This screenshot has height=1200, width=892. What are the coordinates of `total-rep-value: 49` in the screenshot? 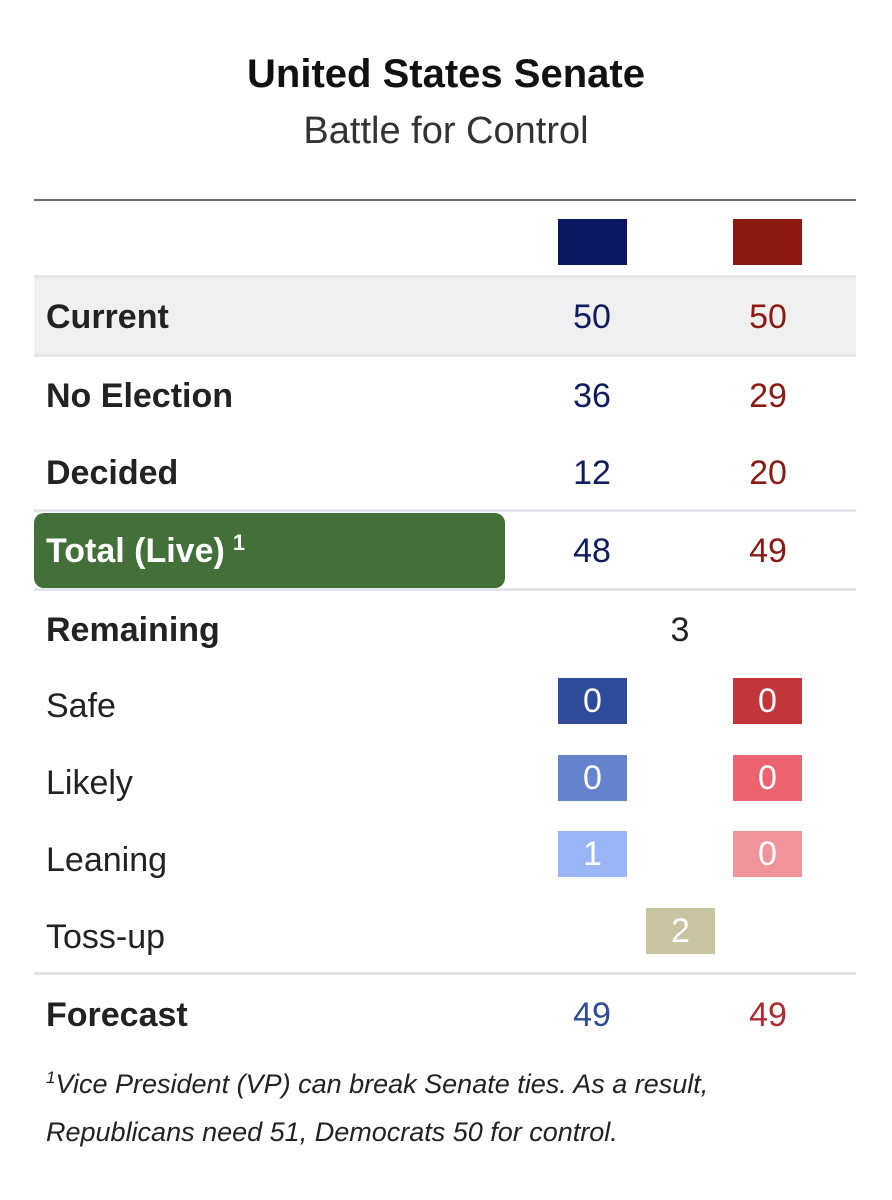 It's located at (768, 551).